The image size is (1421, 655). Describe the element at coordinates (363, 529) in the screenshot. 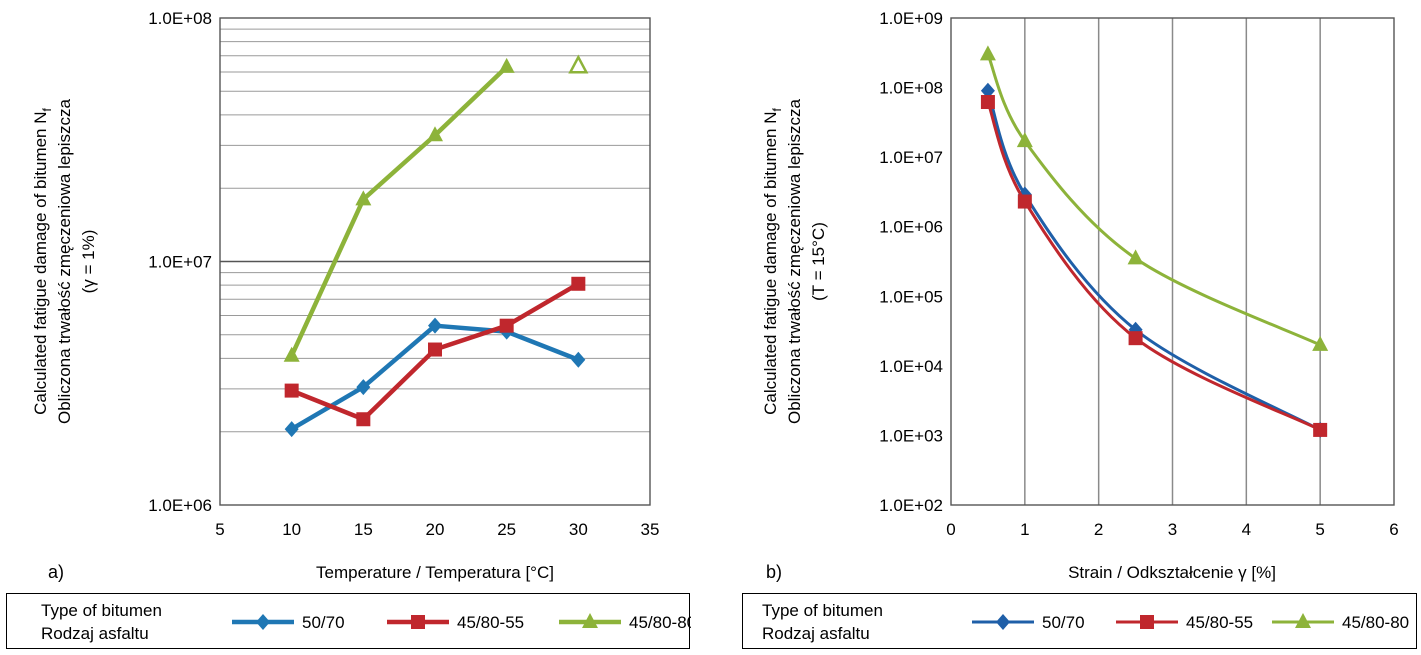

I see `x-tick-label: 15` at that location.